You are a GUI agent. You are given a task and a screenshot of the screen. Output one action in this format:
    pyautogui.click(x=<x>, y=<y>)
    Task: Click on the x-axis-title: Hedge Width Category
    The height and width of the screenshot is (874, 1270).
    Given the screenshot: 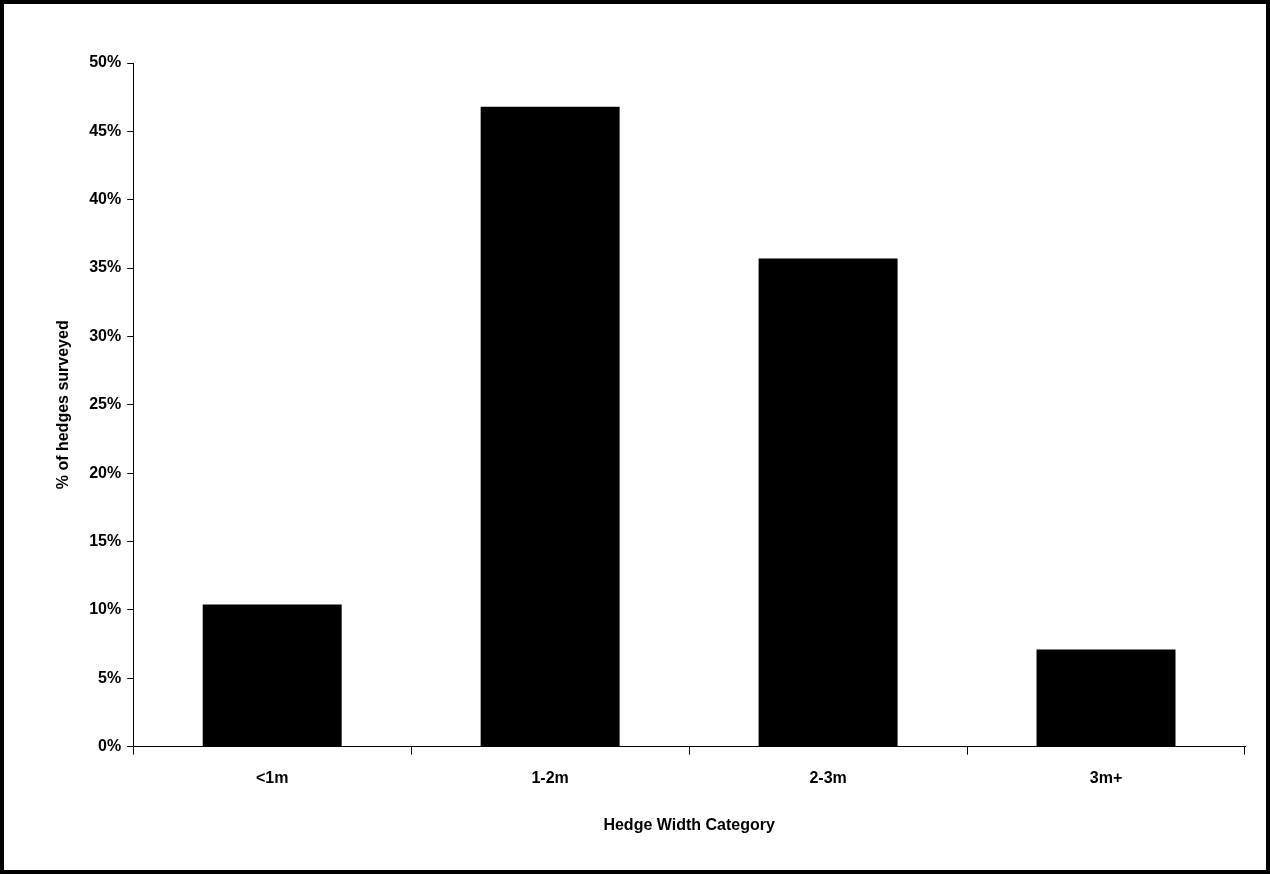 What is the action you would take?
    pyautogui.click(x=689, y=824)
    